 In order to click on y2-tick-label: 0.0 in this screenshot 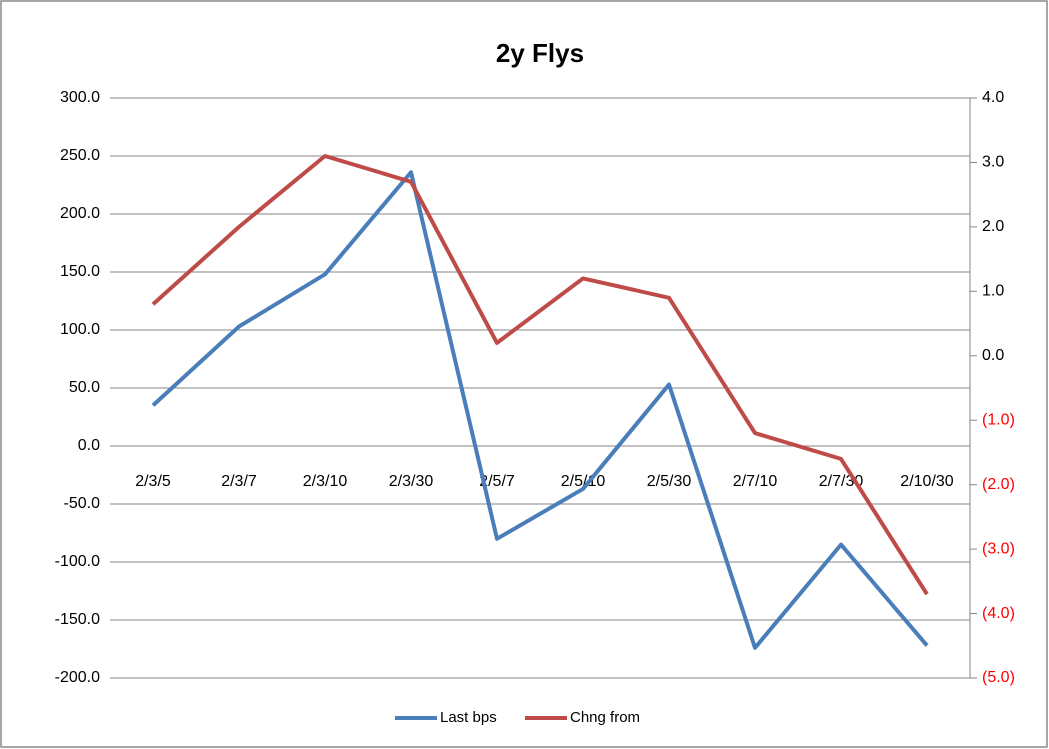, I will do `click(993, 355)`.